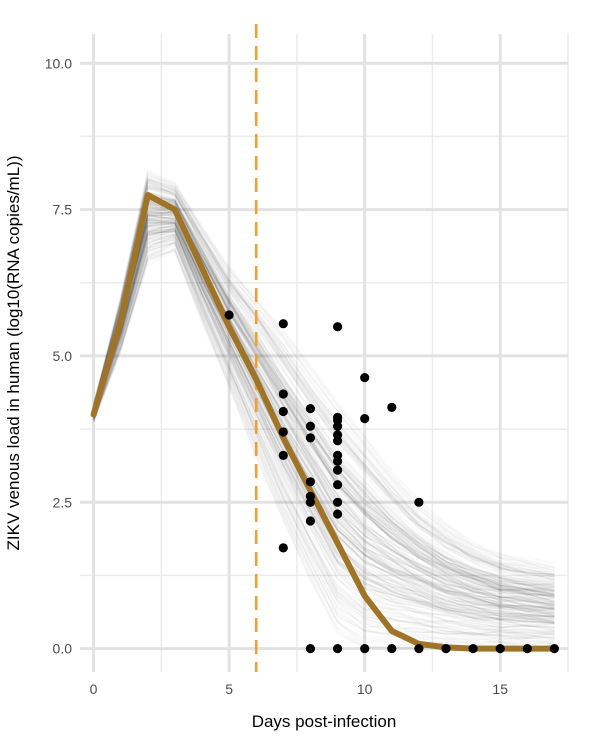 The width and height of the screenshot is (591, 736). Describe the element at coordinates (365, 689) in the screenshot. I see `x-tick-label: 10` at that location.